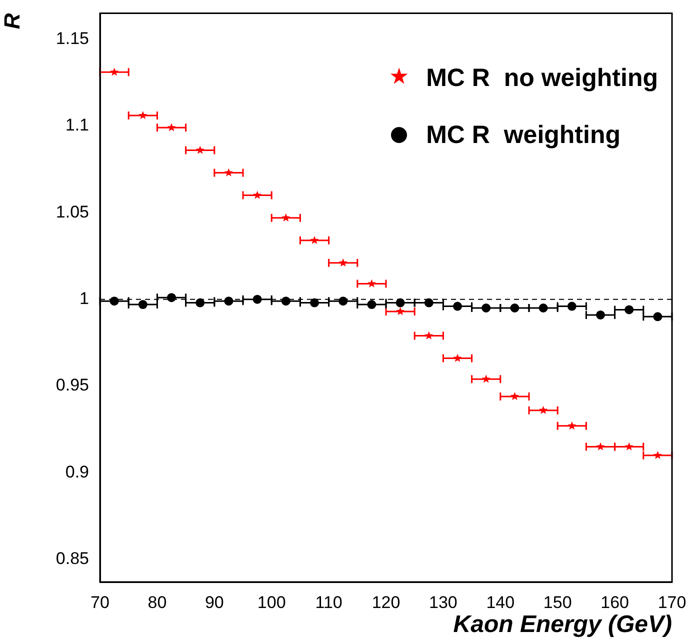  I want to click on legend-label: MC R no weighting, so click(542, 78).